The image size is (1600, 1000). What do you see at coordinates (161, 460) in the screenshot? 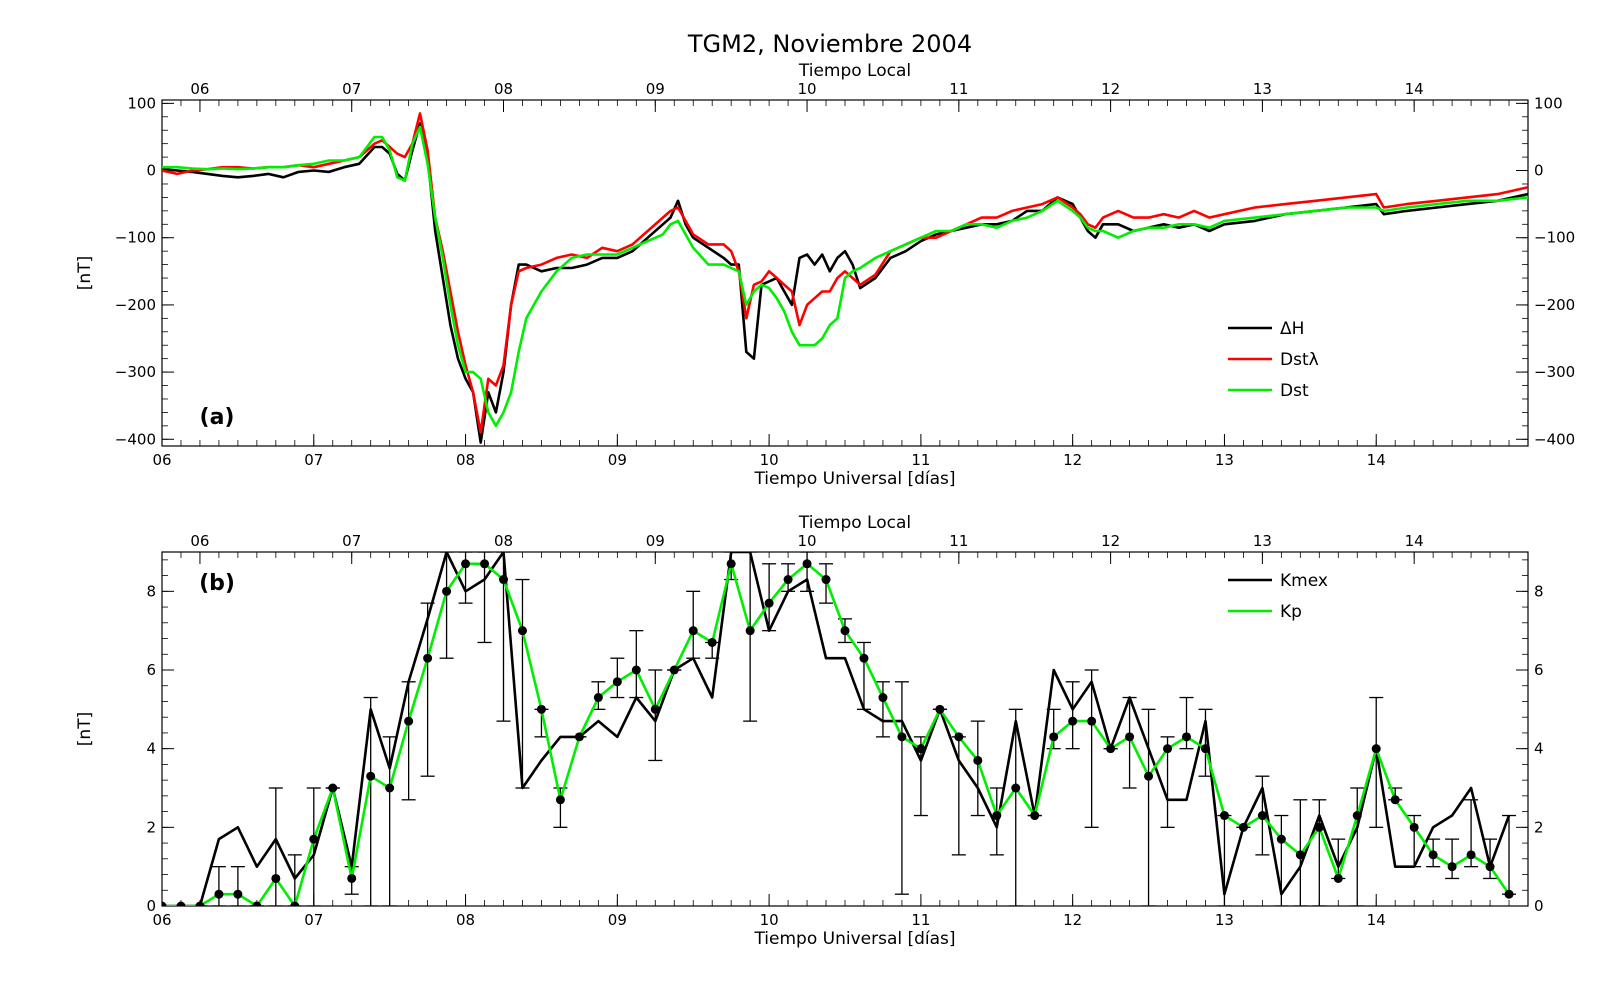
I see `x-tick-label: 06` at bounding box center [161, 460].